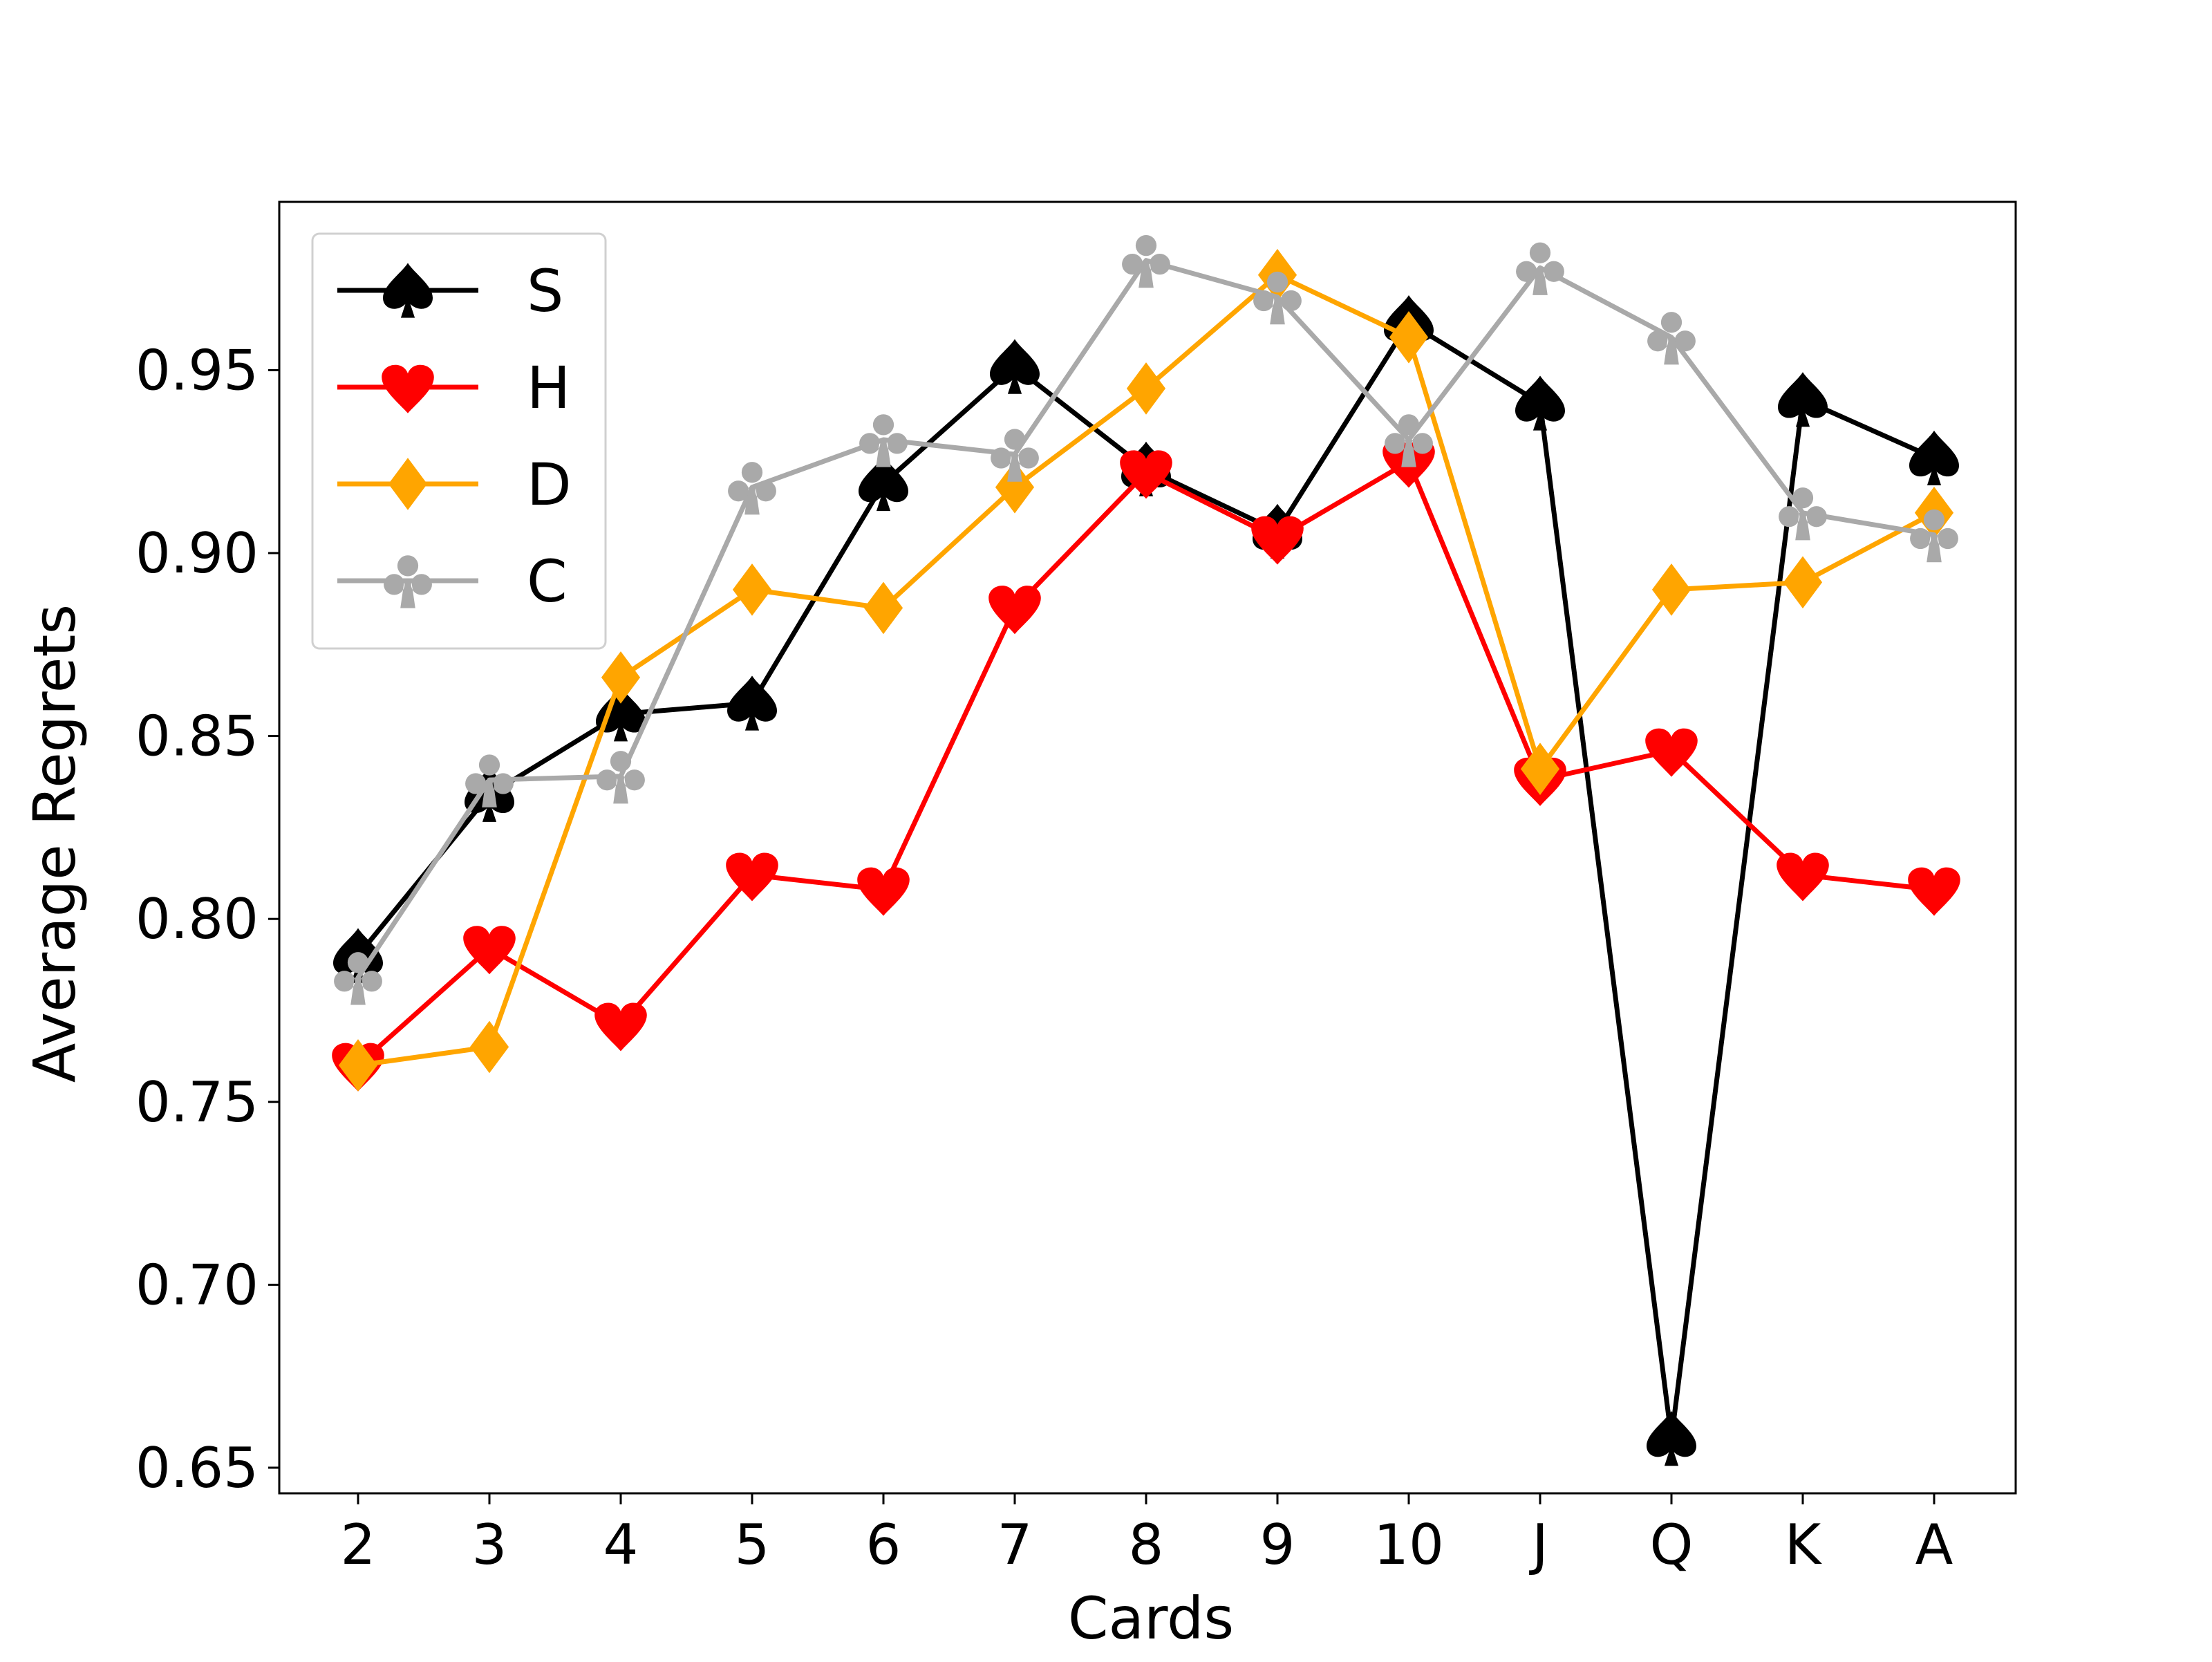 The width and height of the screenshot is (2212, 1662). What do you see at coordinates (1804, 1545) in the screenshot?
I see `x-tick-label: K` at bounding box center [1804, 1545].